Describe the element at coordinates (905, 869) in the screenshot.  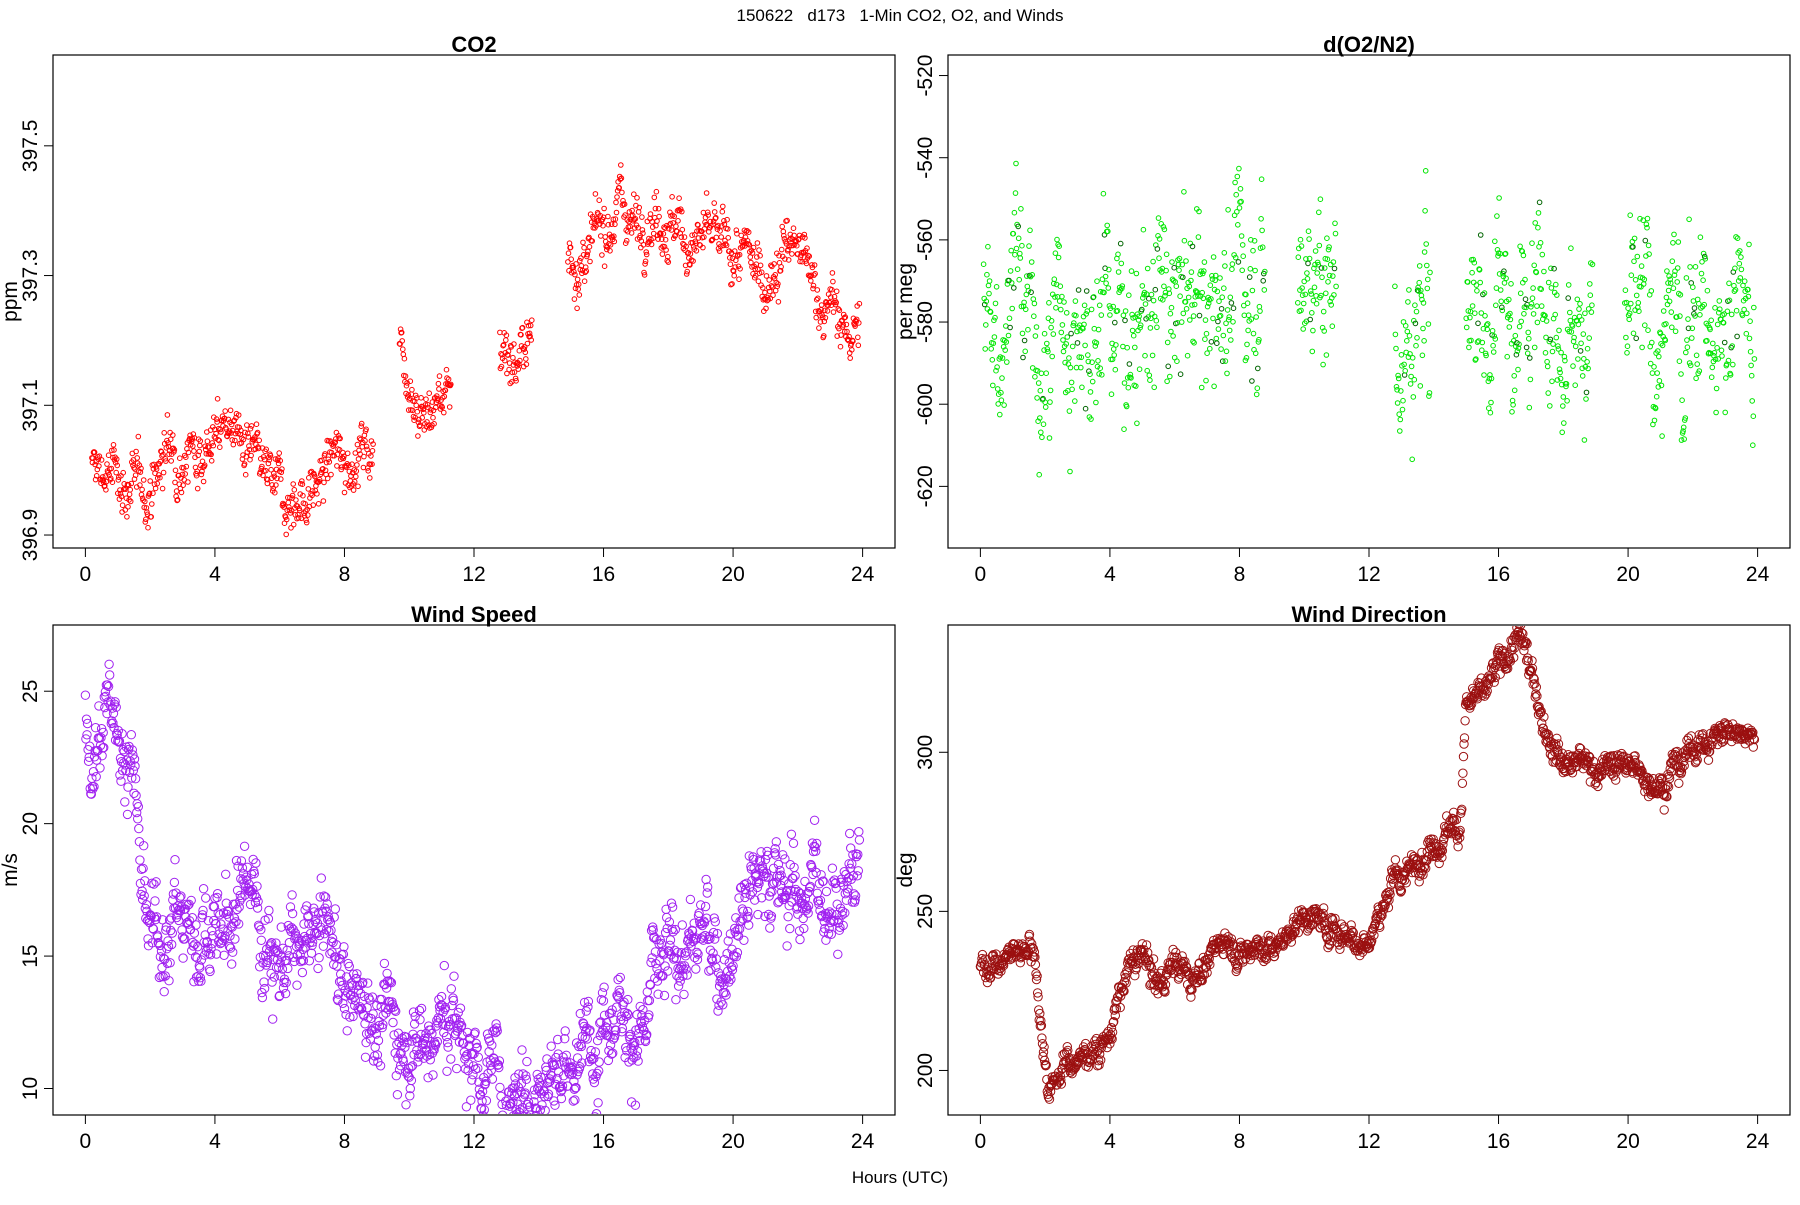
I see `y-axis-label: deg` at that location.